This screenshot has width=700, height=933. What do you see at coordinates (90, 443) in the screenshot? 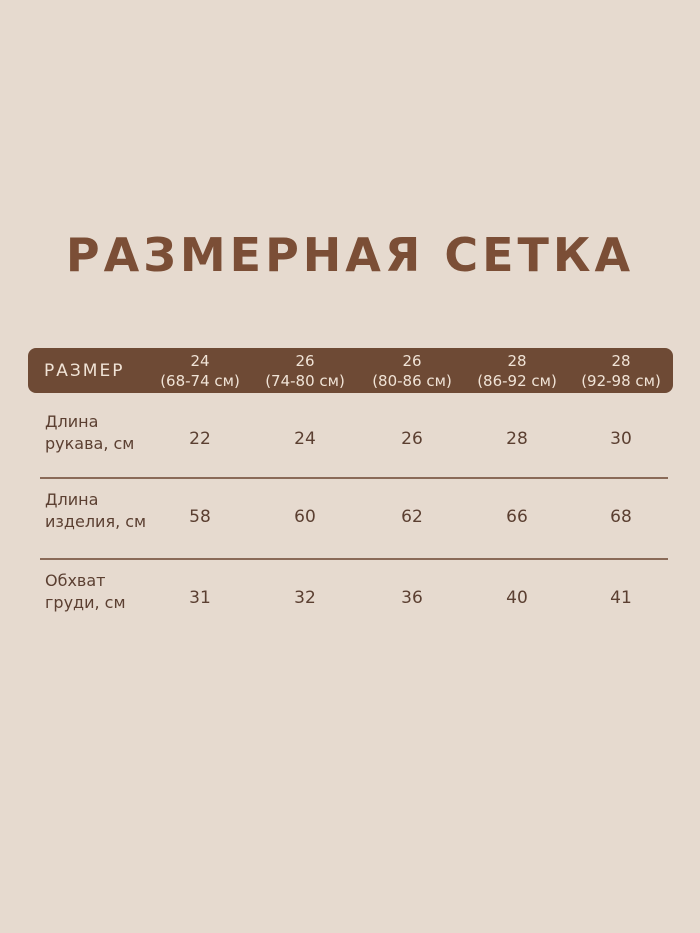
I see `row-label-line: рукава, см` at bounding box center [90, 443].